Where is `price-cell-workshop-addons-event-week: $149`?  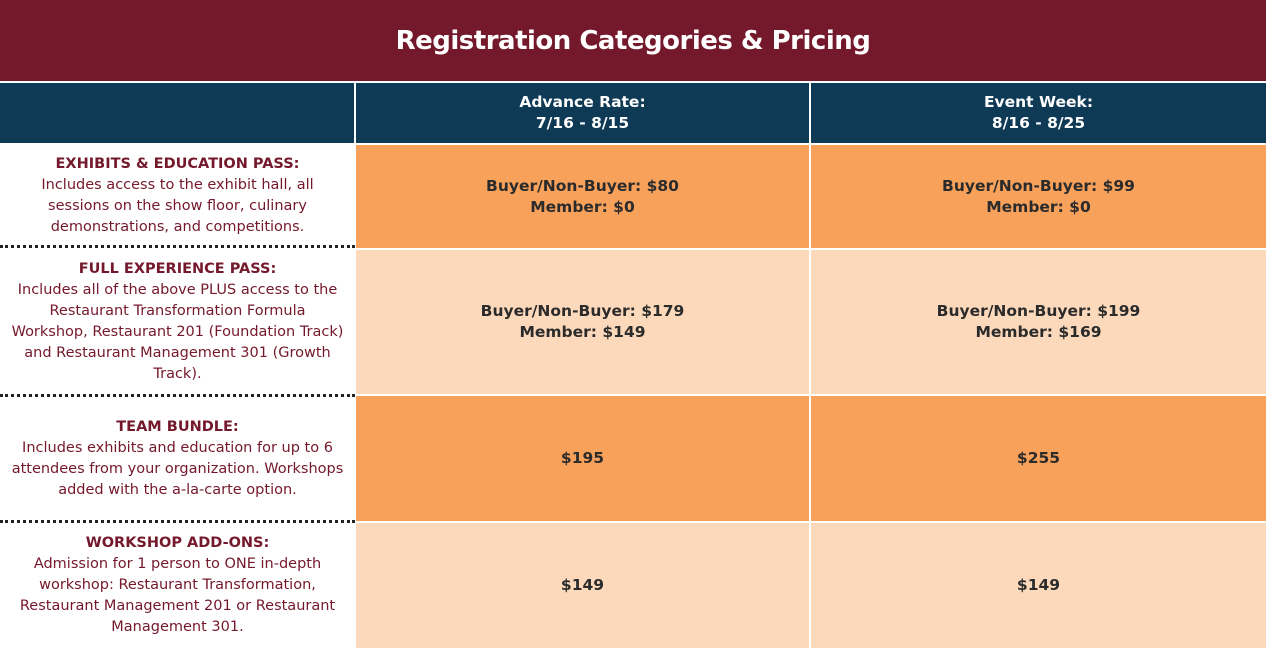
price-cell-workshop-addons-event-week: $149 is located at coordinates (1038, 585).